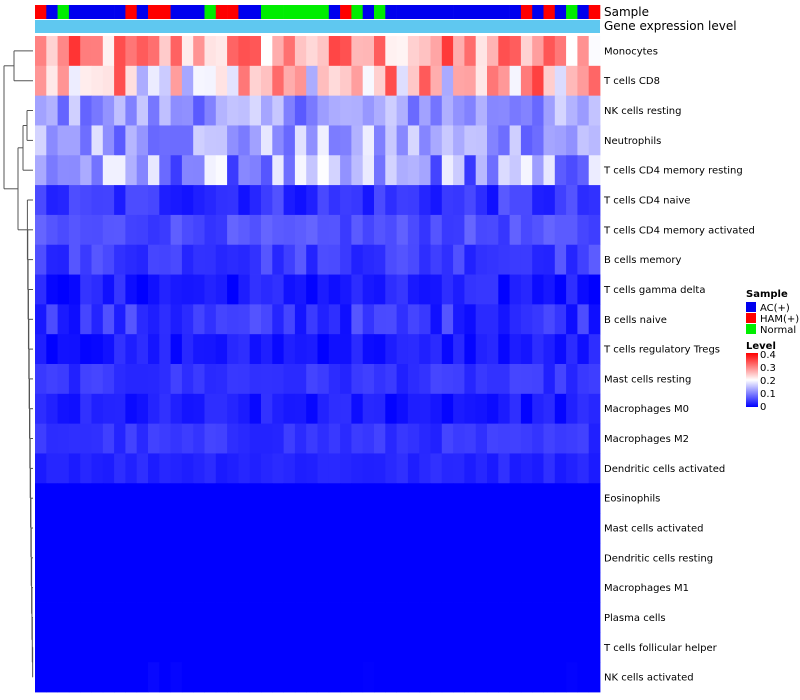 The height and width of the screenshot is (700, 800). What do you see at coordinates (679, 230) in the screenshot?
I see `row-label: T cells CD4 memory activated` at bounding box center [679, 230].